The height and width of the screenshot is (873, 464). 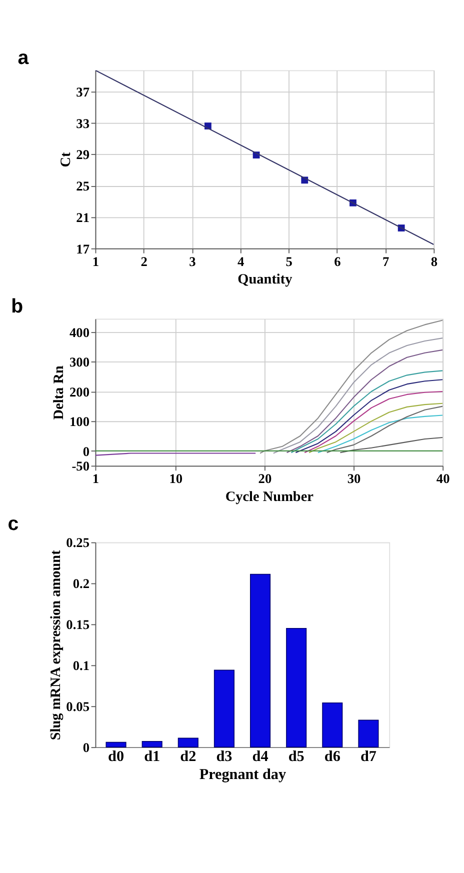 I want to click on x-tick-label: 7, so click(x=386, y=261).